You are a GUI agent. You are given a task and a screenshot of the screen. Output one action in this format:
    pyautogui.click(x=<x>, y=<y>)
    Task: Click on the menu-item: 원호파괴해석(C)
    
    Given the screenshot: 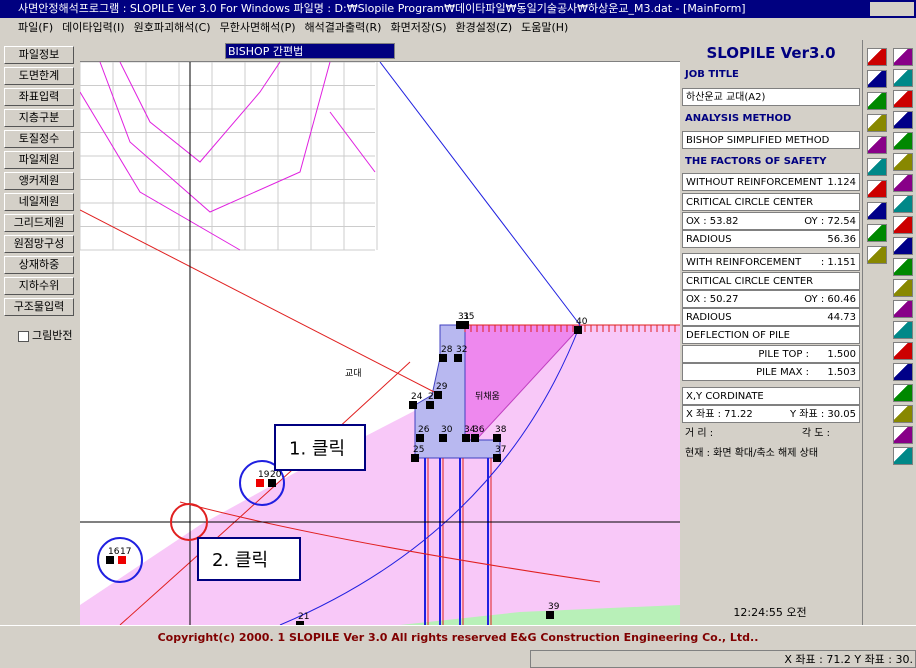 What is the action you would take?
    pyautogui.click(x=172, y=27)
    